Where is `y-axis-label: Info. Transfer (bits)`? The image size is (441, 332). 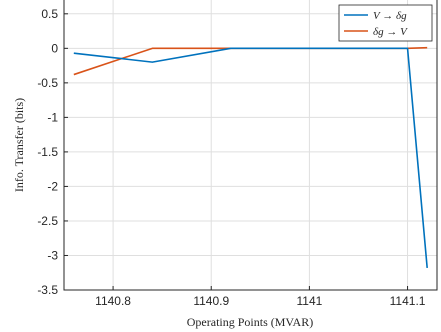 y-axis-label: Info. Transfer (bits) is located at coordinates (19, 145).